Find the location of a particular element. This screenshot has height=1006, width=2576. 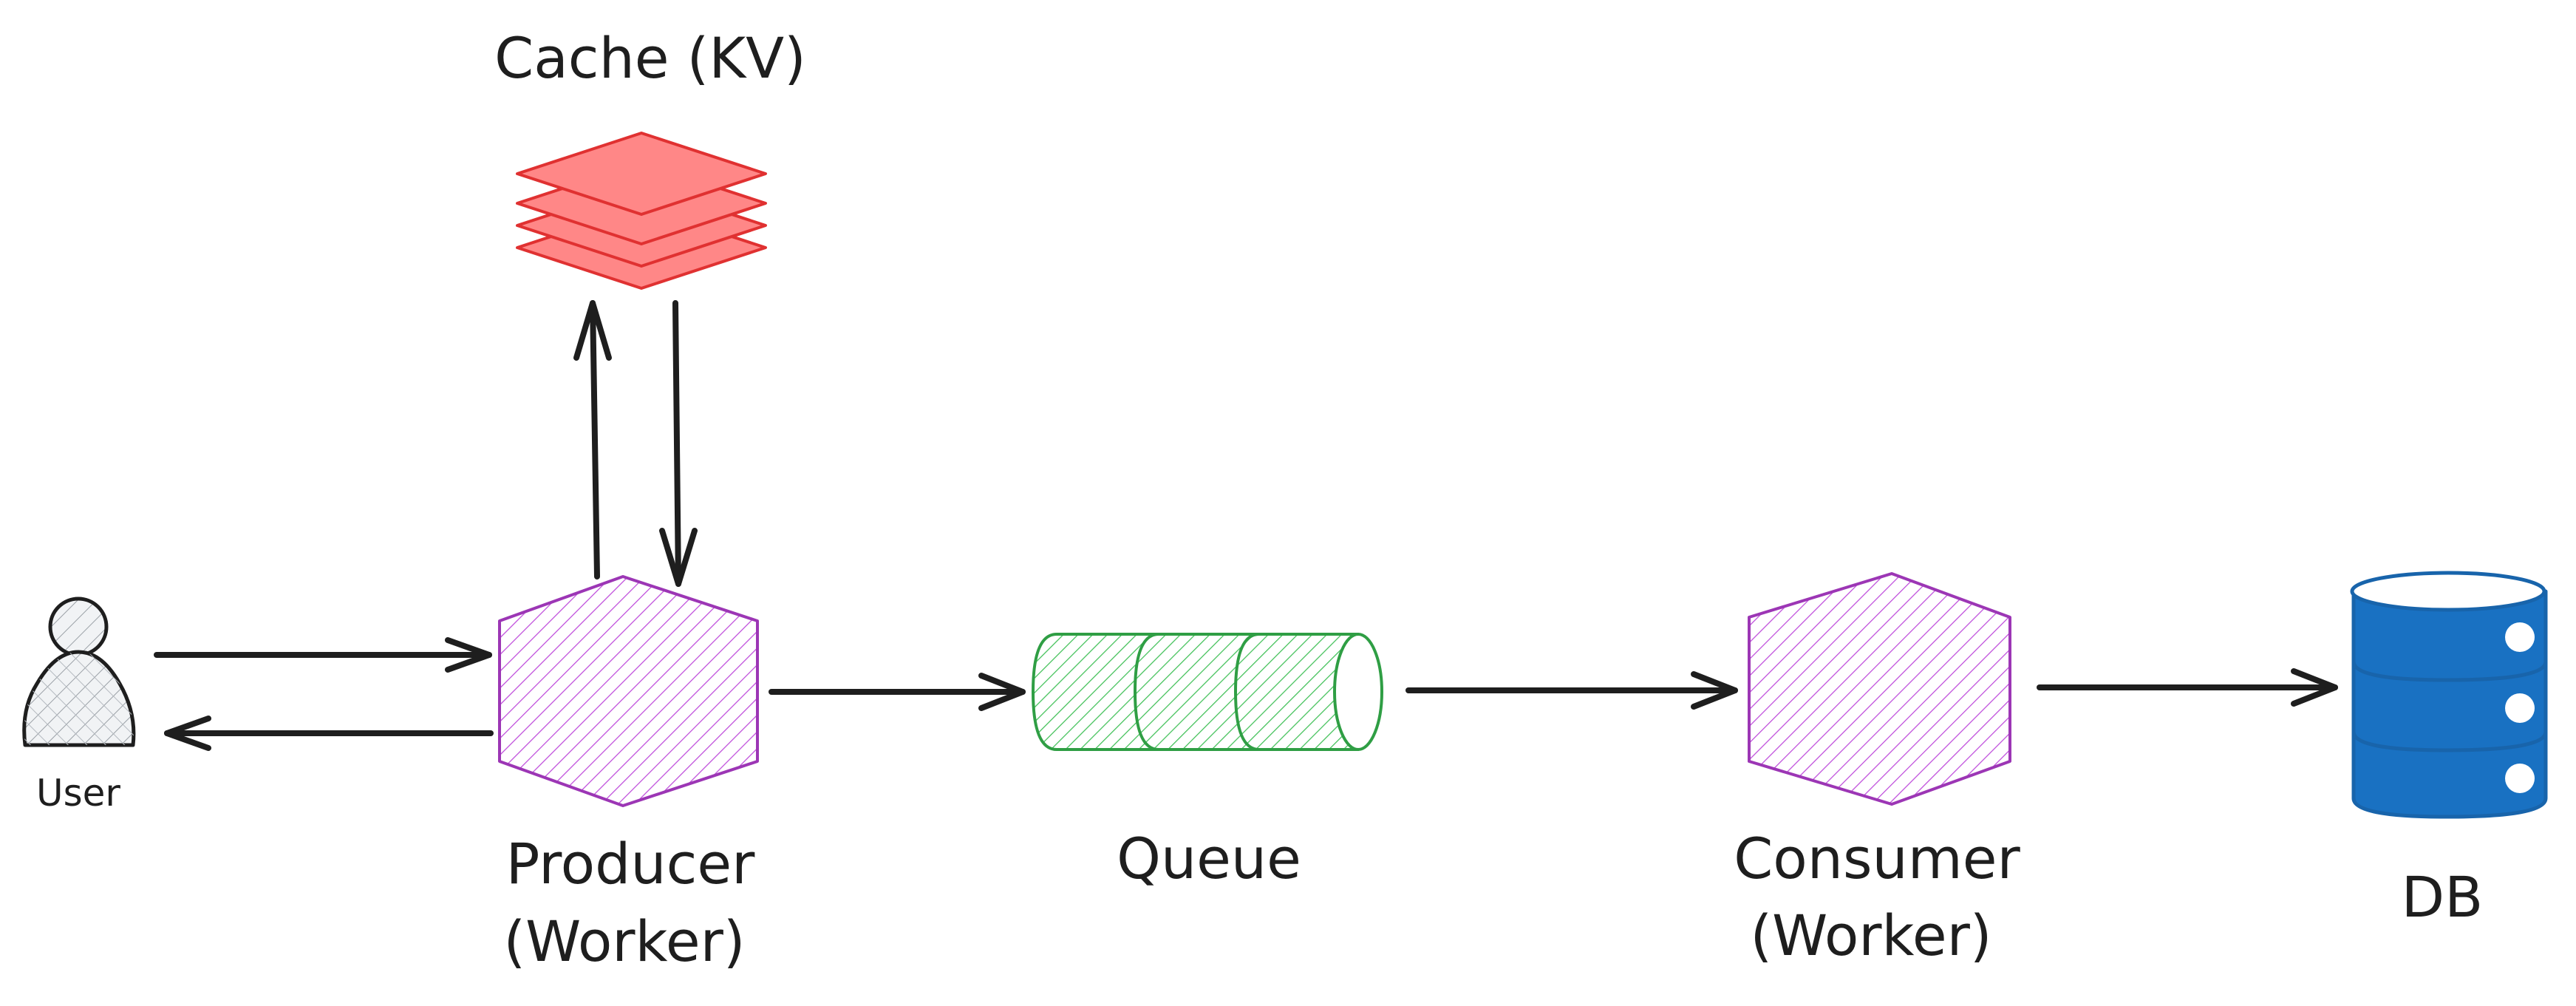

consumer-hexagon-icon is located at coordinates (1879, 689).